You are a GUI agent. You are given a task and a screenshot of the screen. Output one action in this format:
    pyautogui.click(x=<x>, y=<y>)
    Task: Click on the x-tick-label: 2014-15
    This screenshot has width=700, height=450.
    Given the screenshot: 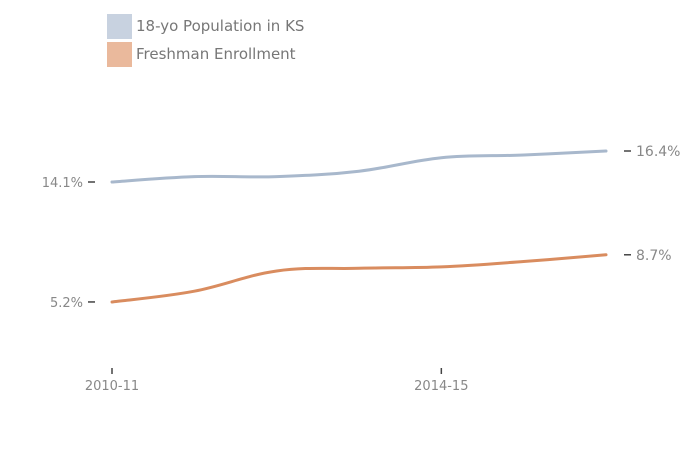 What is the action you would take?
    pyautogui.click(x=441, y=386)
    